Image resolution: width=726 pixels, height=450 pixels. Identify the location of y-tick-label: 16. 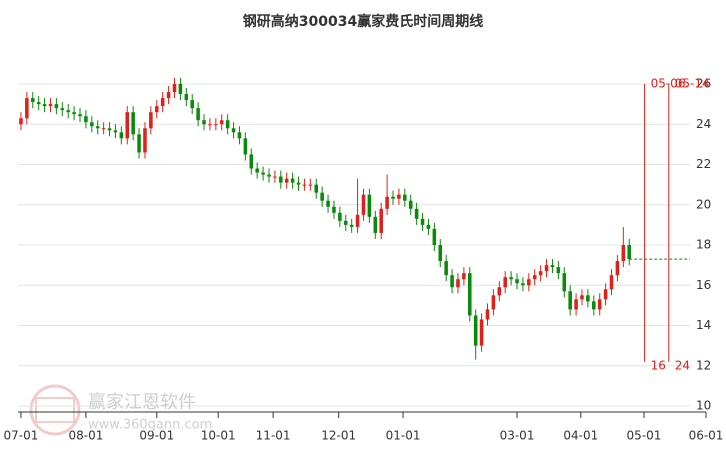
(703, 285).